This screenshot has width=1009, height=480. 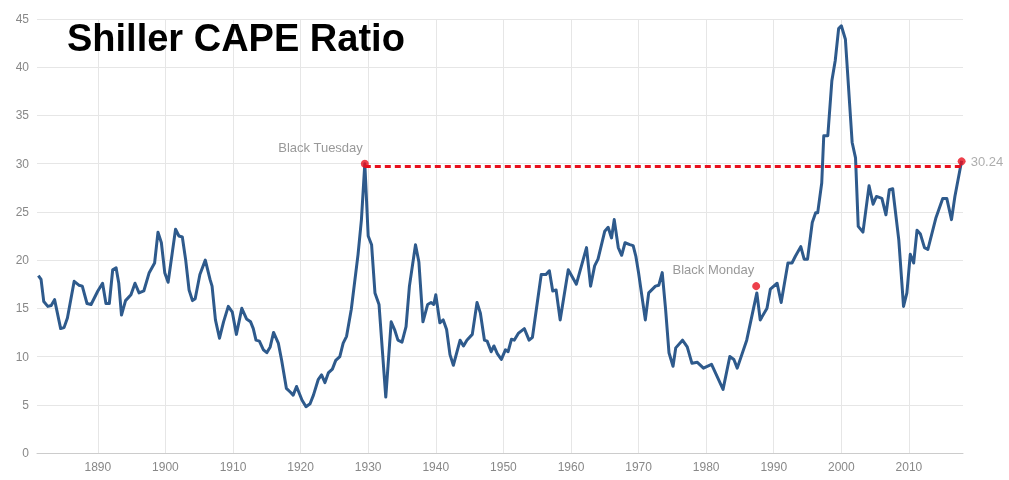 I want to click on x-tick-label: 1990, so click(x=774, y=467).